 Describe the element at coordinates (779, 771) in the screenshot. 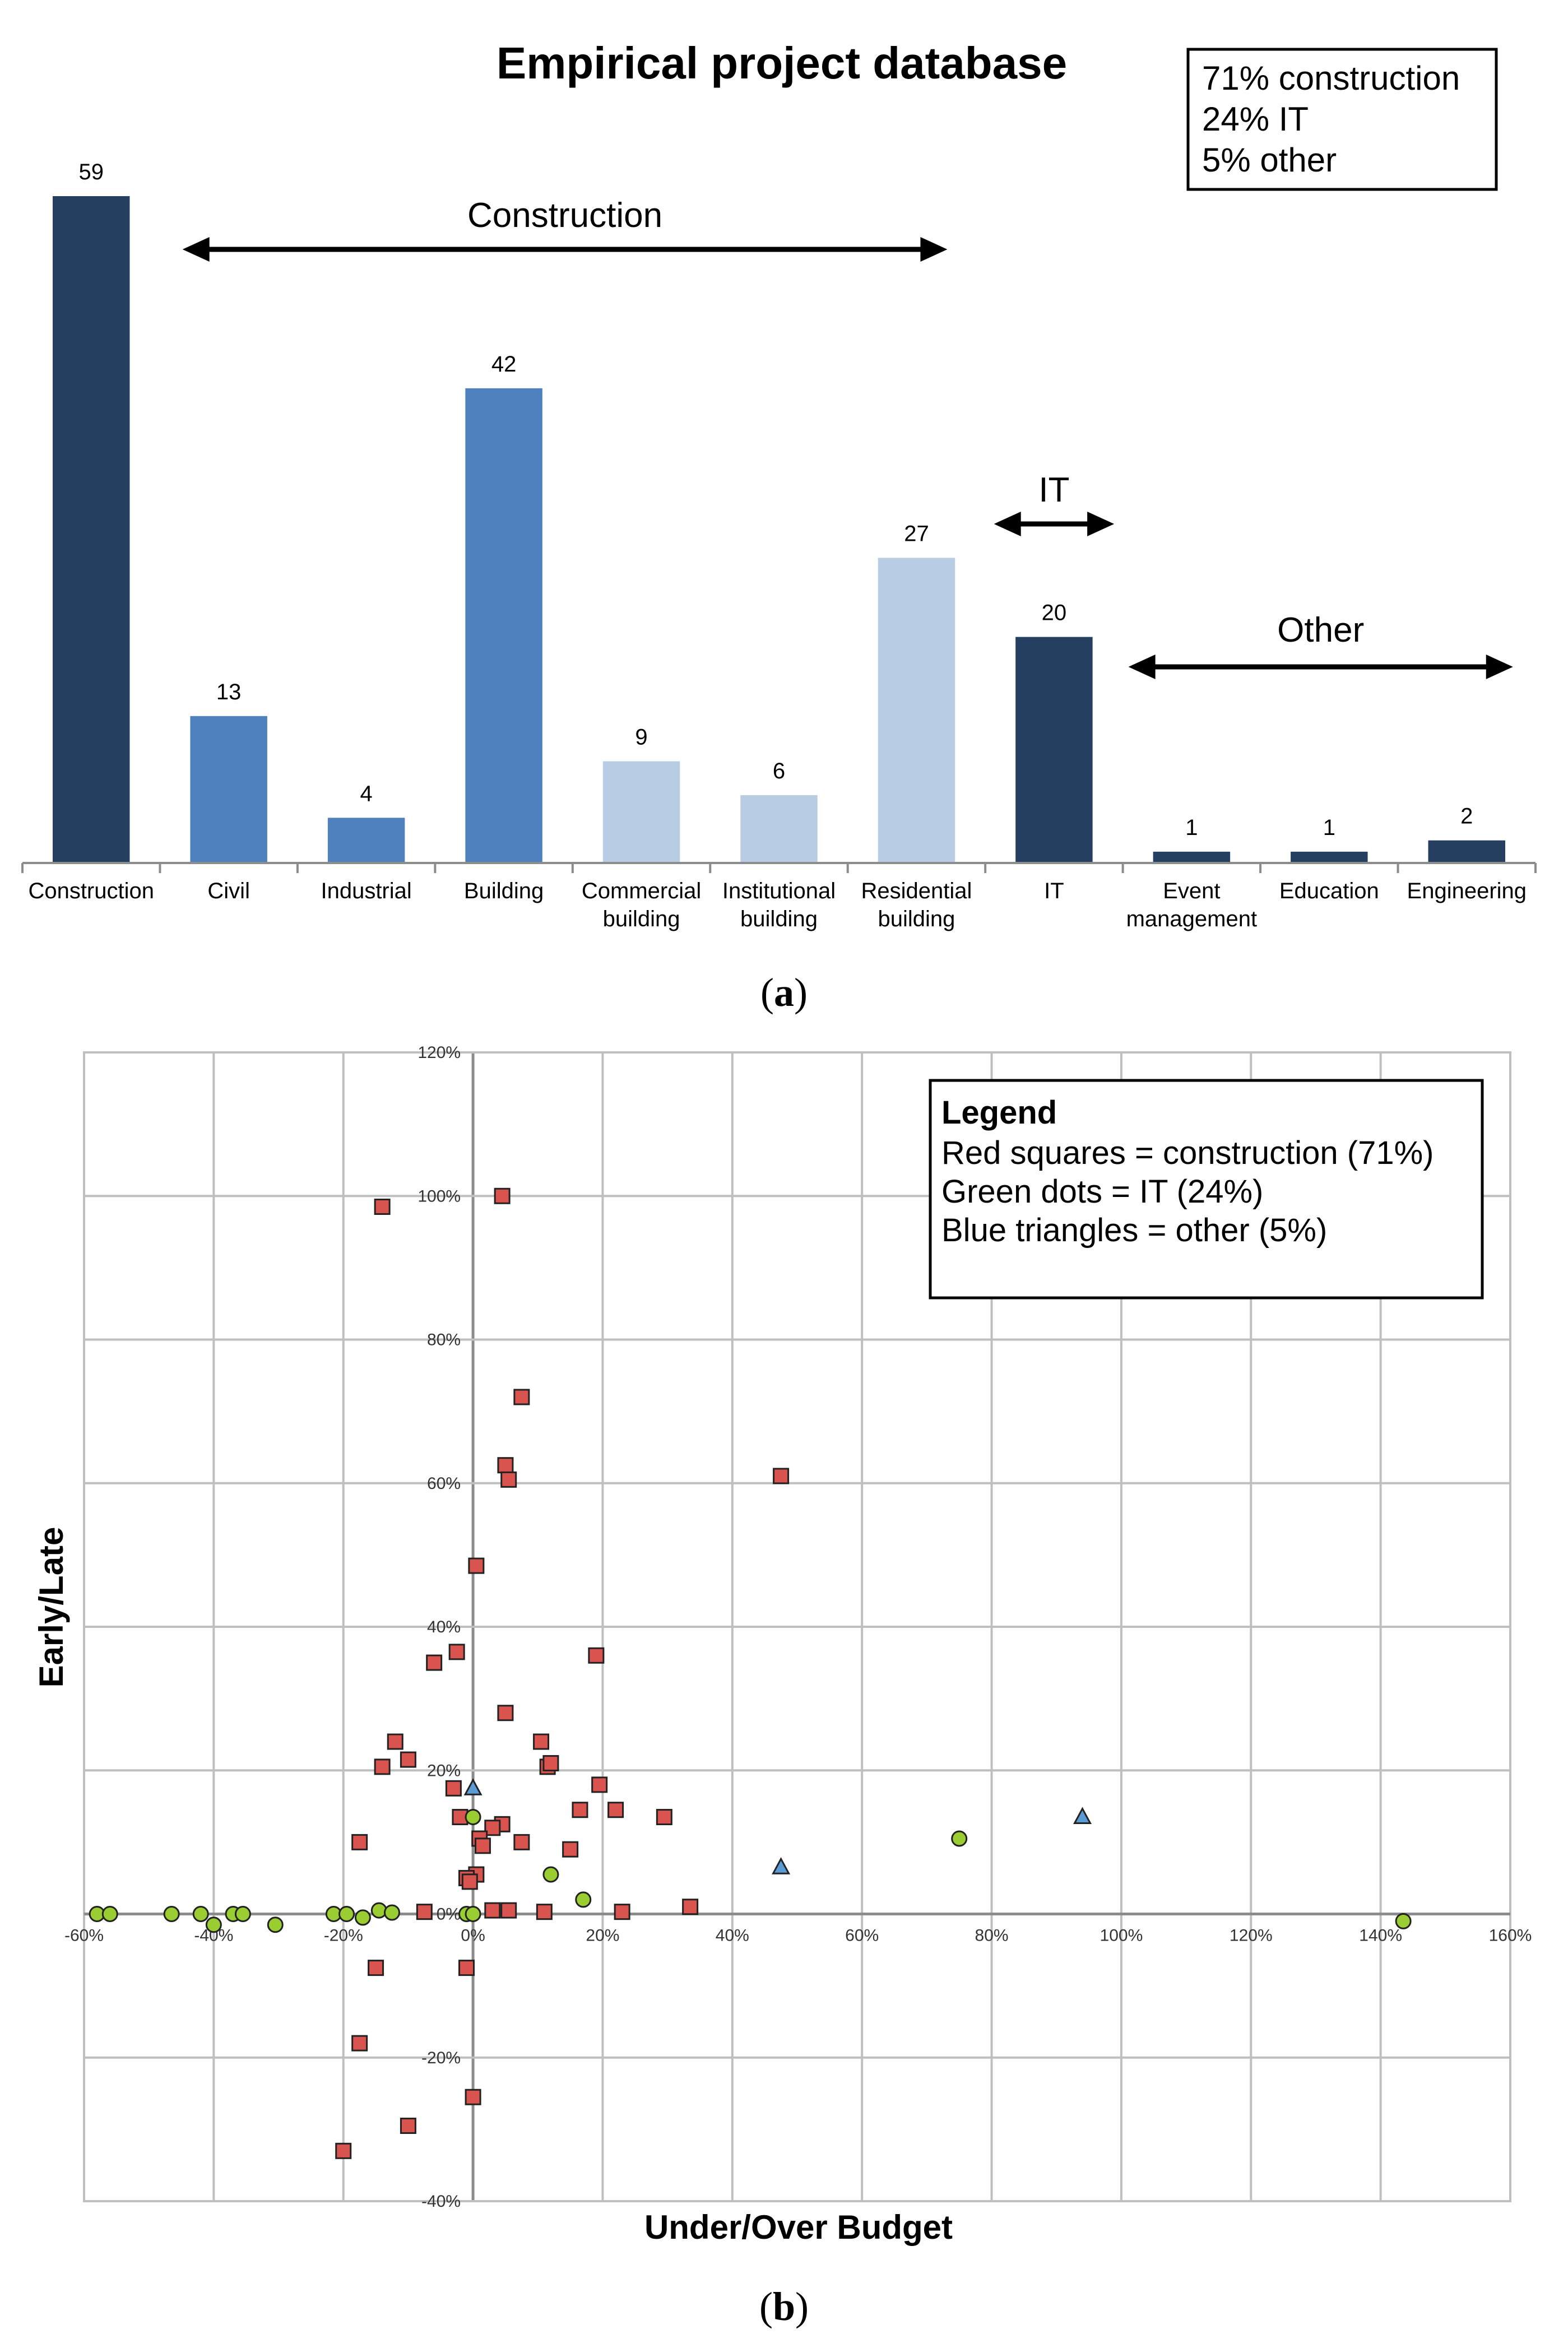

I see `bar-value-label: 6` at that location.